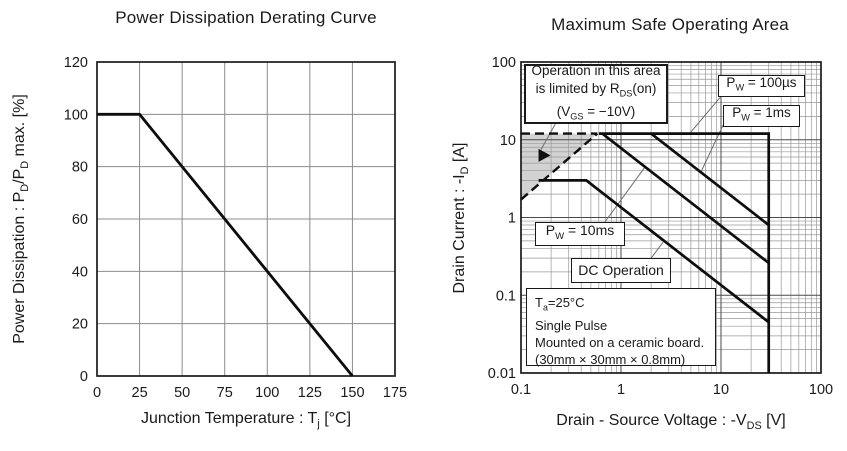  I want to click on svg-text: 120, so click(76, 63).